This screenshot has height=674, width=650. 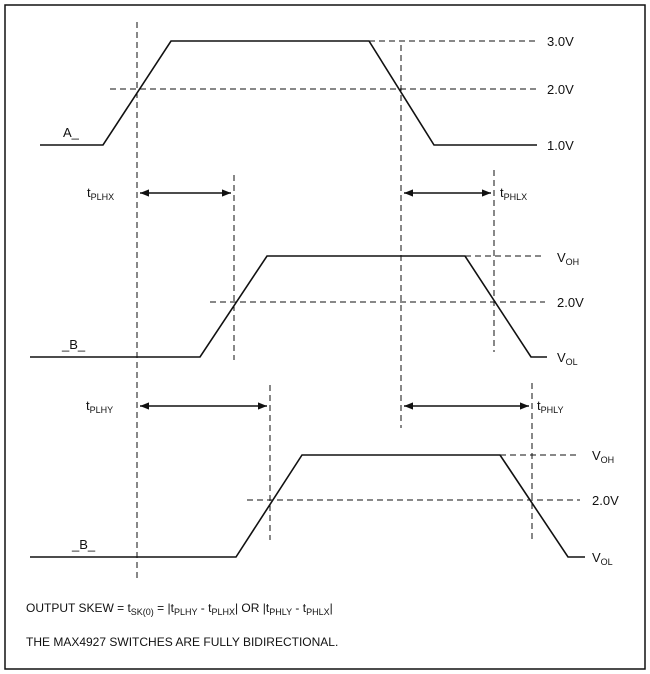 What do you see at coordinates (99, 406) in the screenshot?
I see `tplhy-label: tPLHY` at bounding box center [99, 406].